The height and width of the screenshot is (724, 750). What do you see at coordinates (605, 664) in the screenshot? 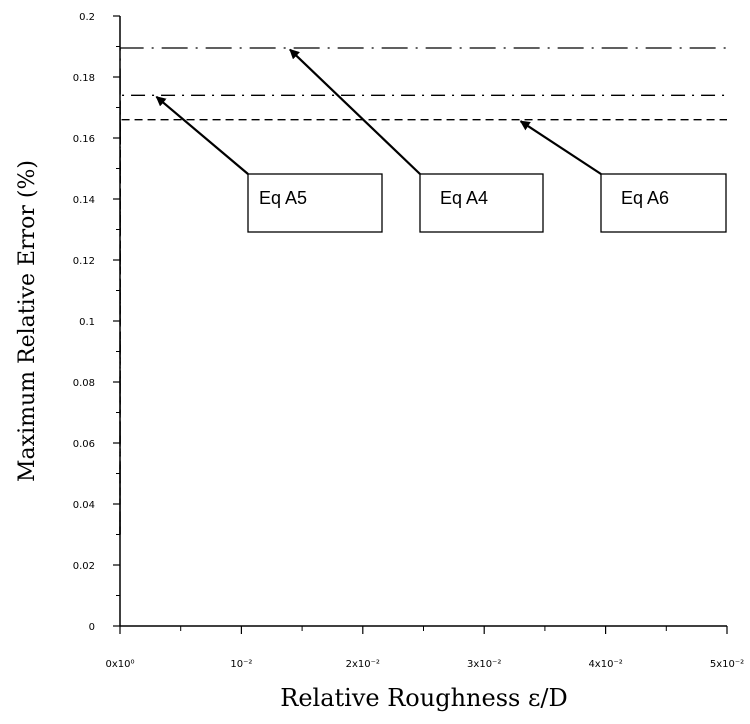
I see `x-tick-label: 4x10⁻²` at bounding box center [605, 664].